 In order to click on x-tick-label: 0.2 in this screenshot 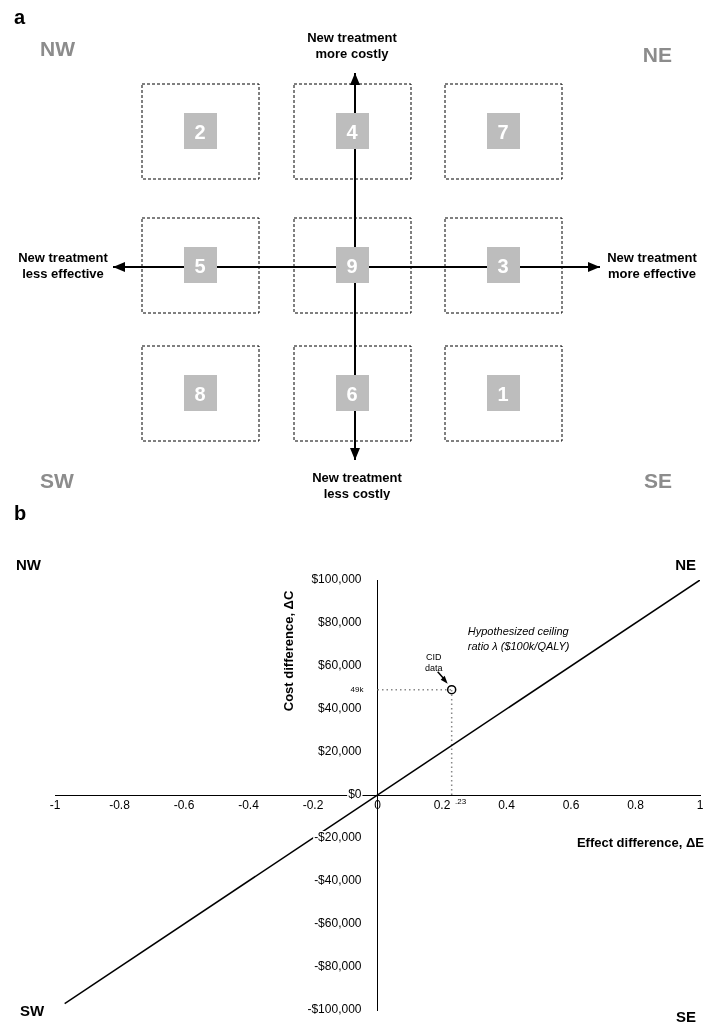, I will do `click(442, 804)`.